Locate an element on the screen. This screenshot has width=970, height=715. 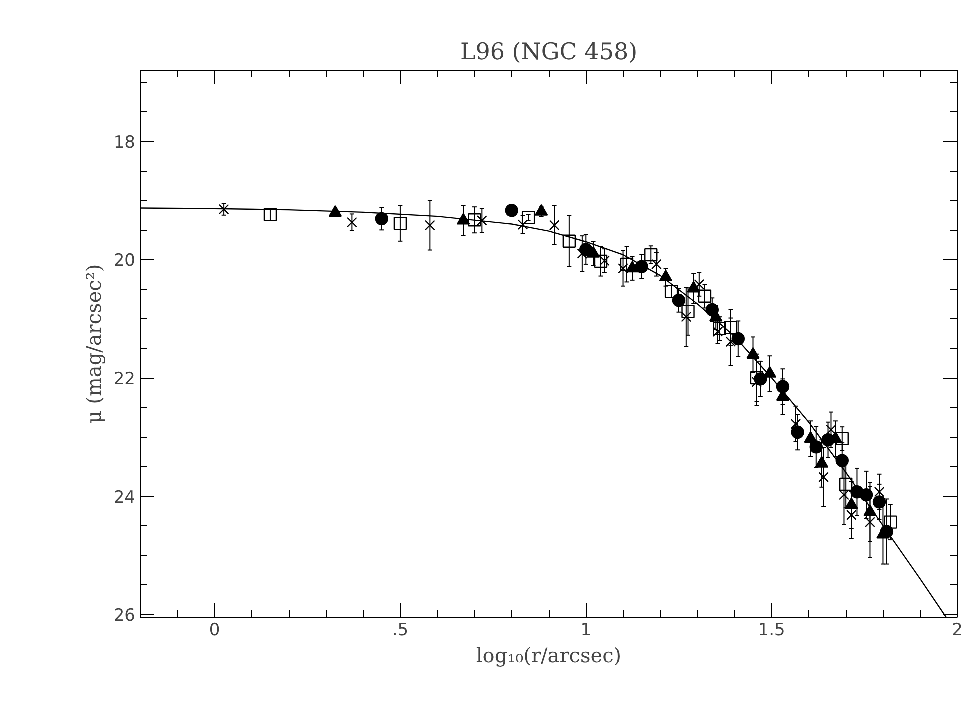
chart-title: L96 (NGC 458) is located at coordinates (549, 53).